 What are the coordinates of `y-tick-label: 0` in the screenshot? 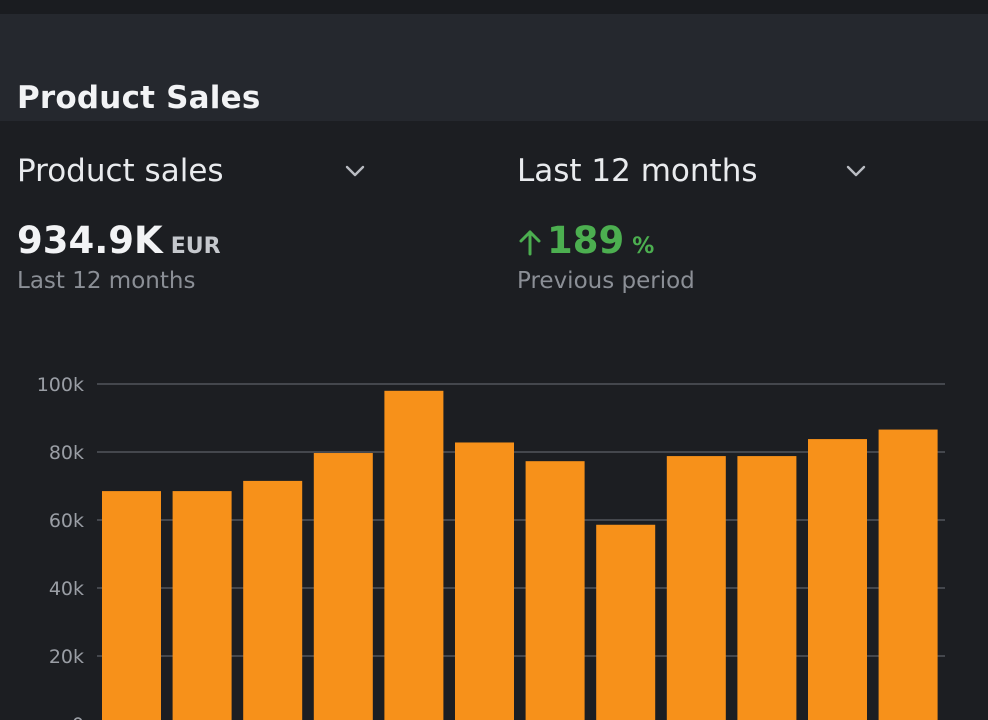 It's located at (78, 717).